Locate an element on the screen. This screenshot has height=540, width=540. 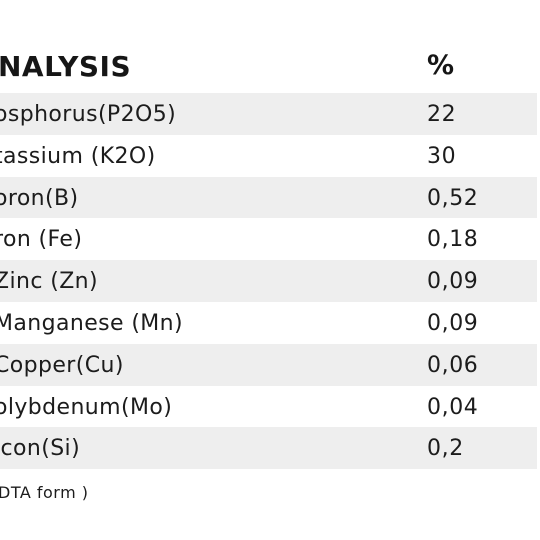
table-row: oron(B) 0,52 is located at coordinates (268, 197).